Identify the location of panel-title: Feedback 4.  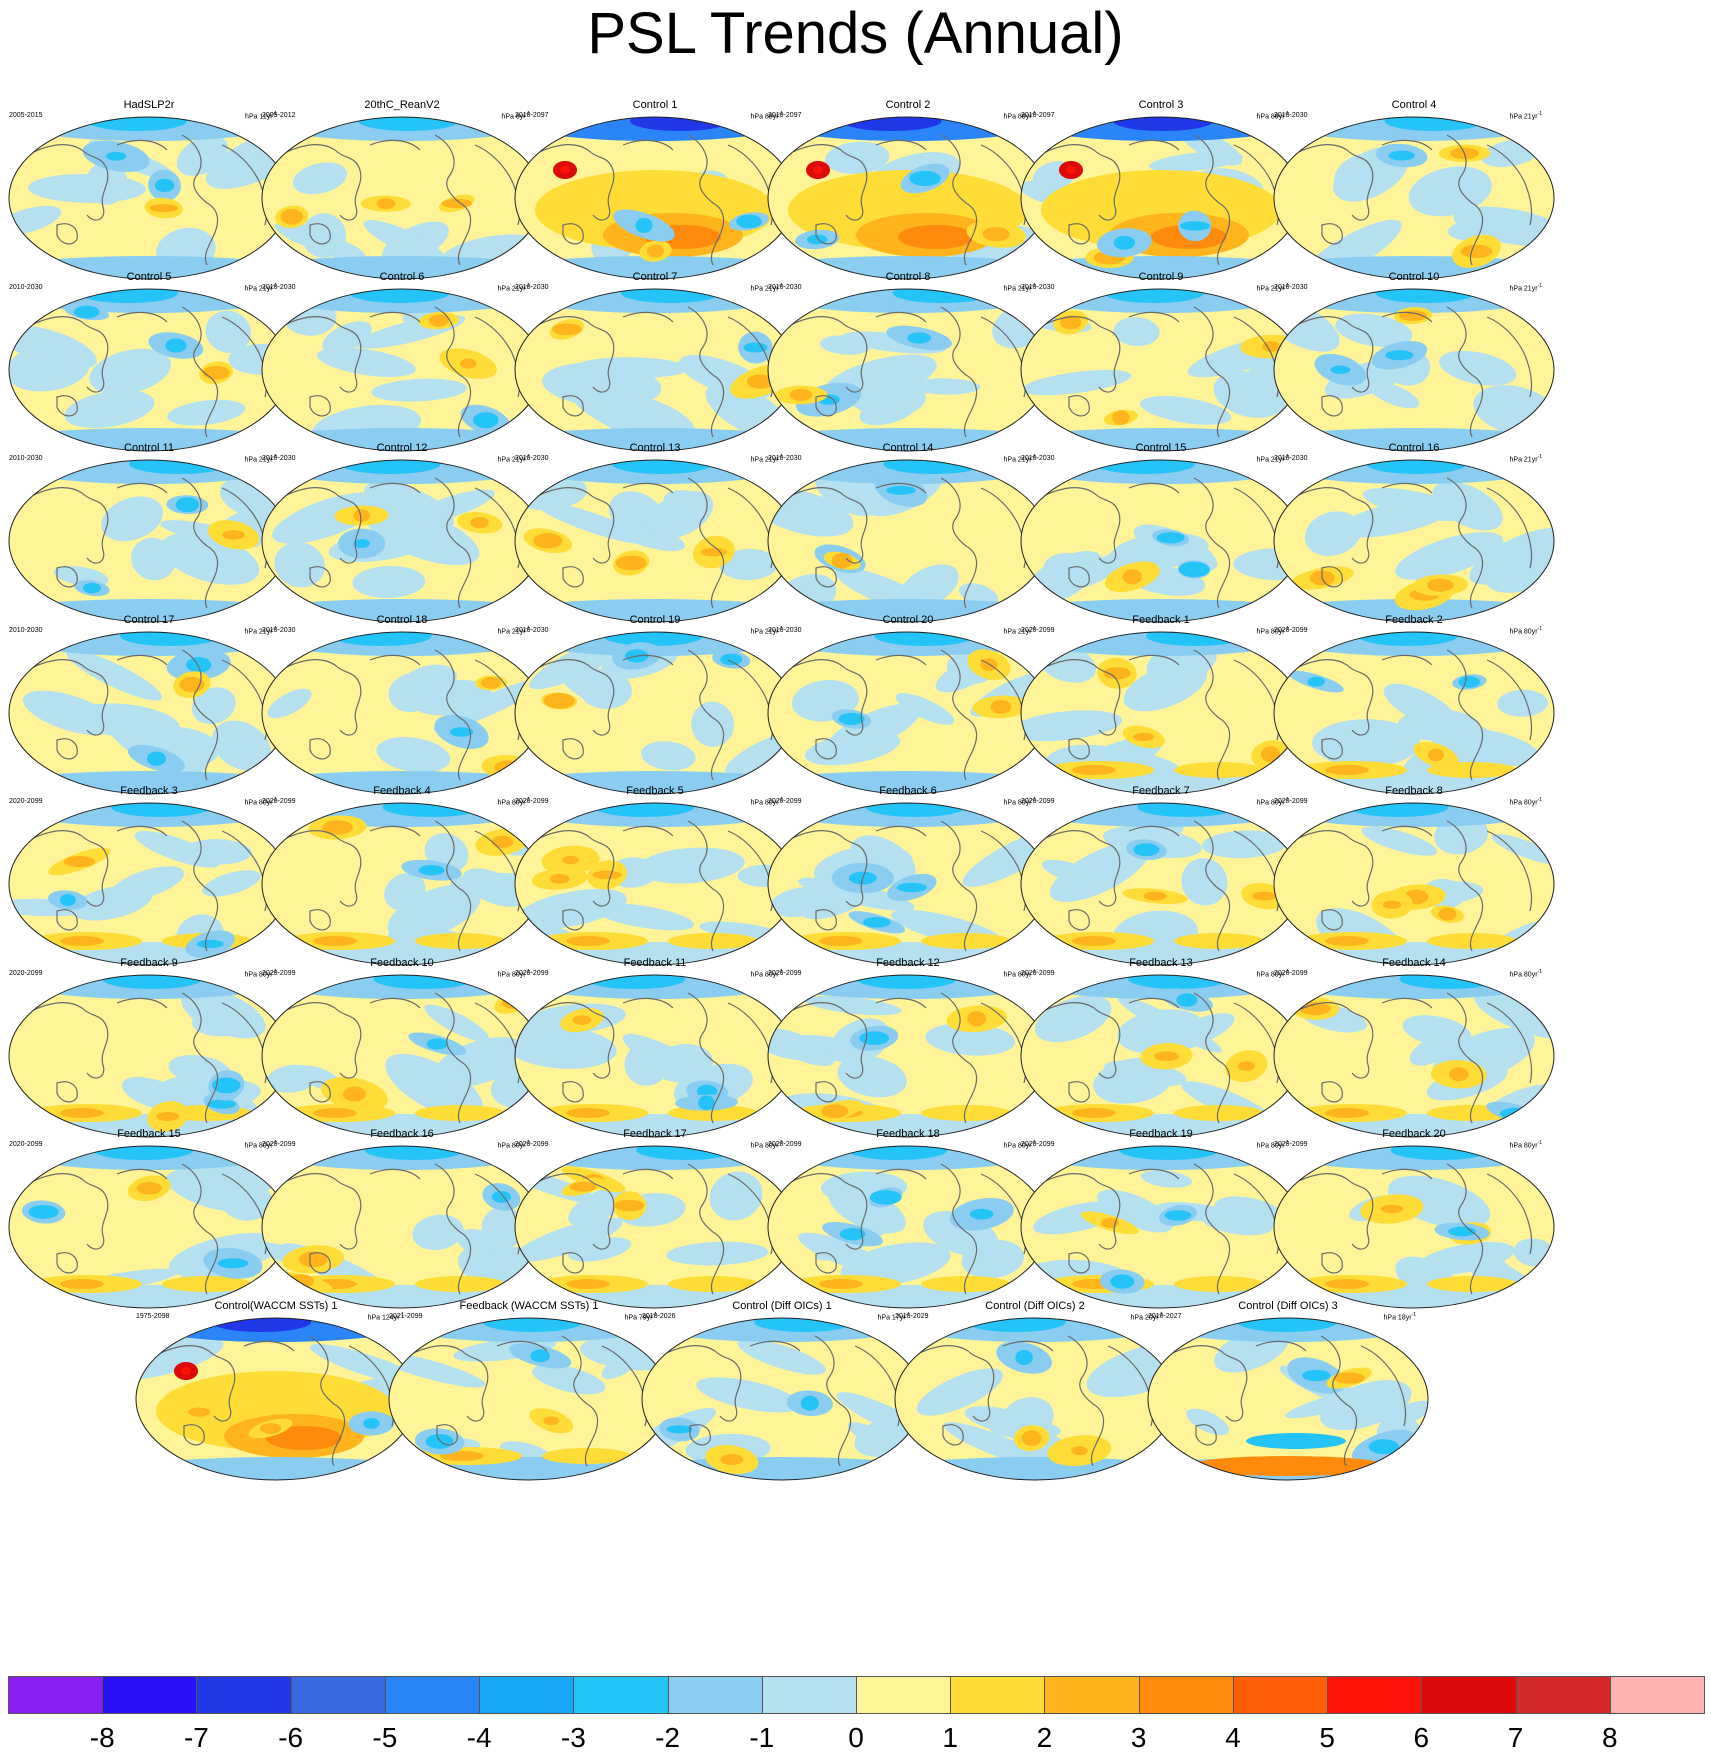
(402, 791).